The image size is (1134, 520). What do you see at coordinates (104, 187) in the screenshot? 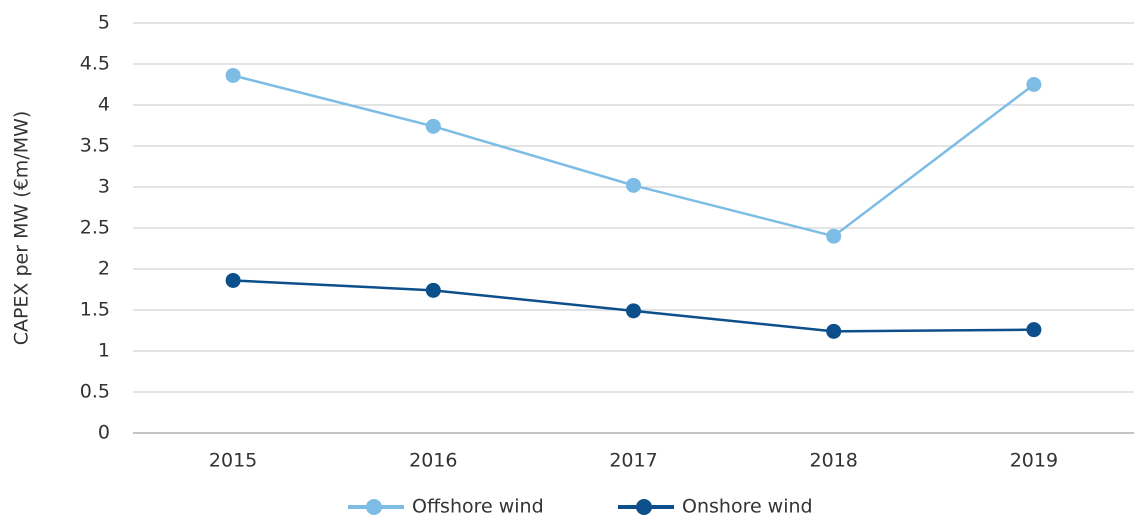
I see `y-tick-label: 3` at bounding box center [104, 187].